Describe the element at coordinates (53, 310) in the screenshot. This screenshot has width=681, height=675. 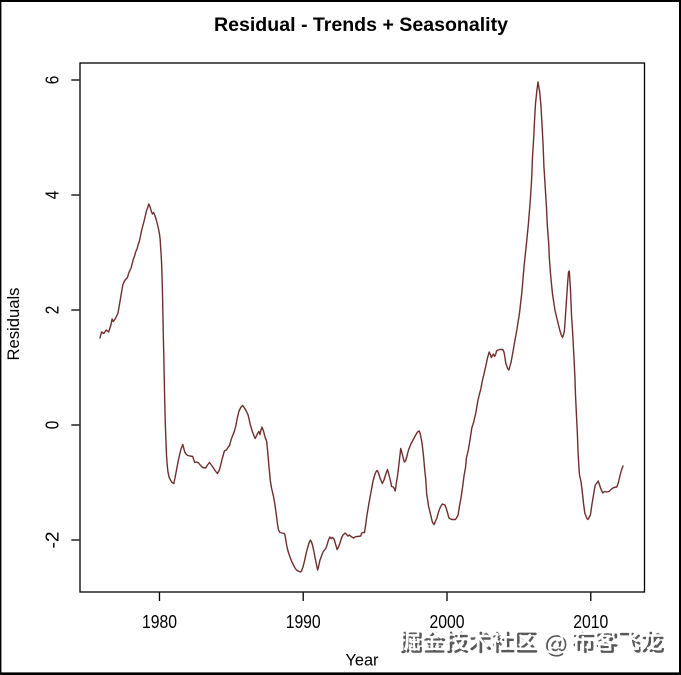
I see `svg-text: 2` at that location.